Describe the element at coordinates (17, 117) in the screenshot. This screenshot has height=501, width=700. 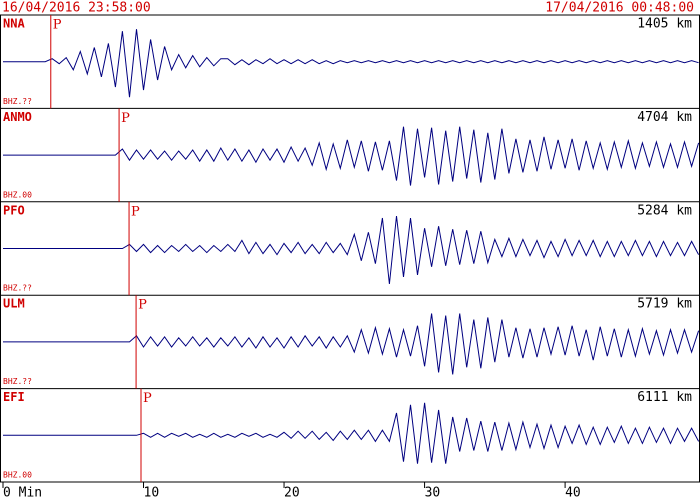
I see `station-name: ANMO` at that location.